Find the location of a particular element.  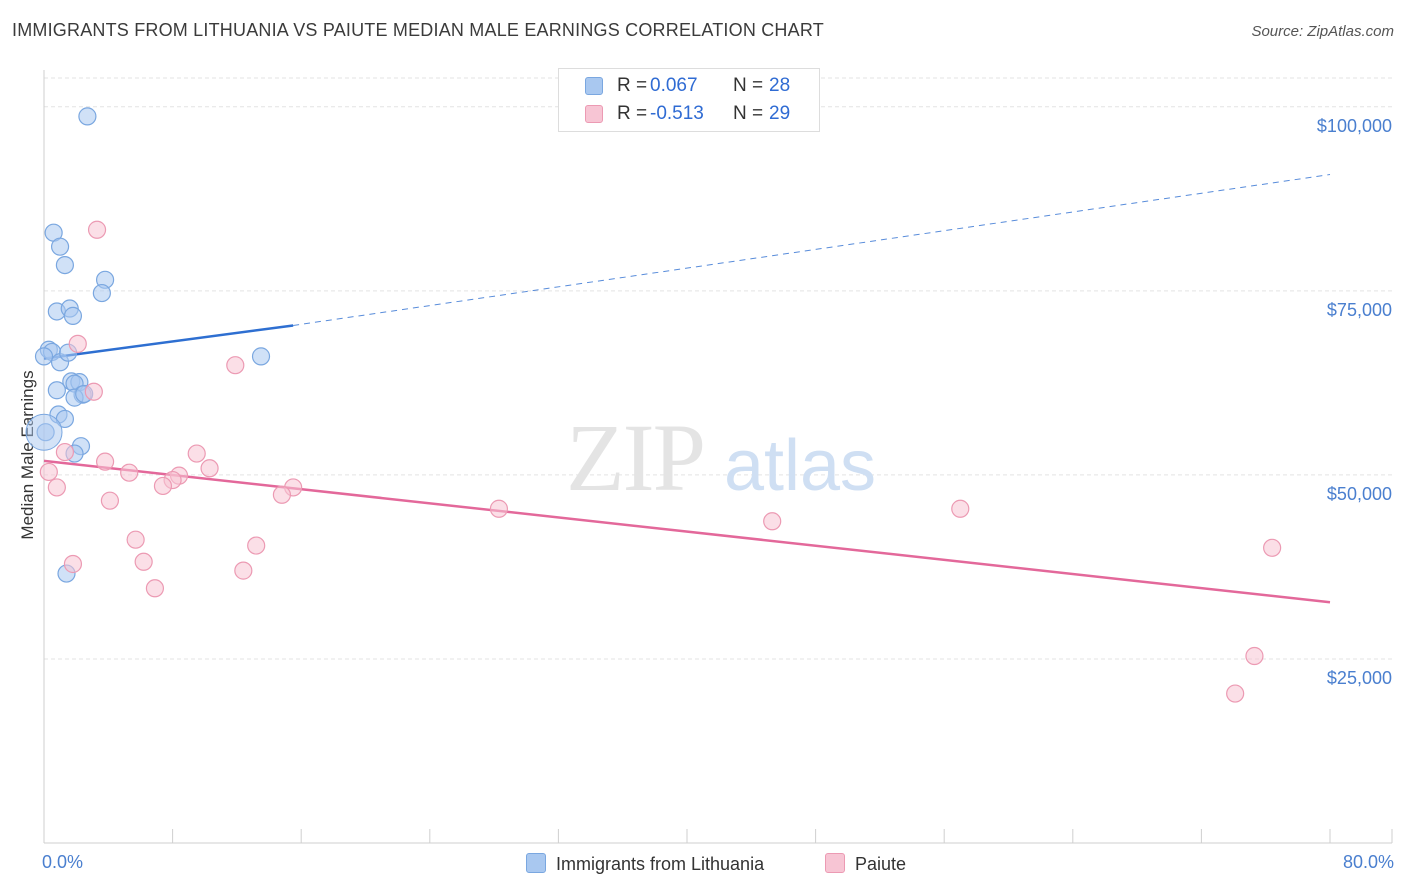

point-lithuania-cluster is located at coordinates (44, 432).